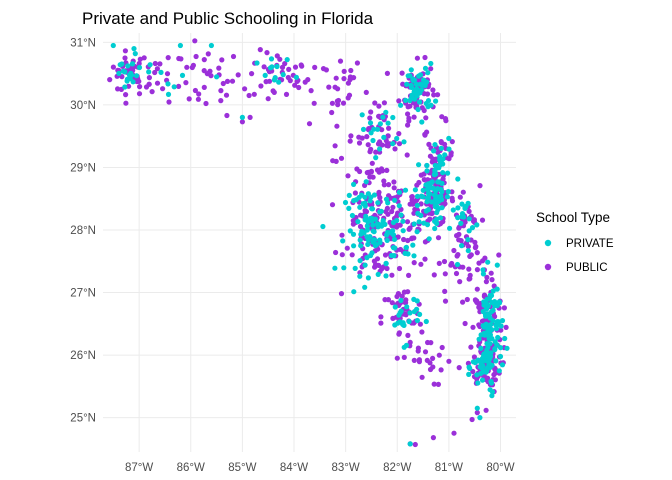 The width and height of the screenshot is (672, 480). Describe the element at coordinates (500, 468) in the screenshot. I see `x-tick-label: 80°W` at that location.